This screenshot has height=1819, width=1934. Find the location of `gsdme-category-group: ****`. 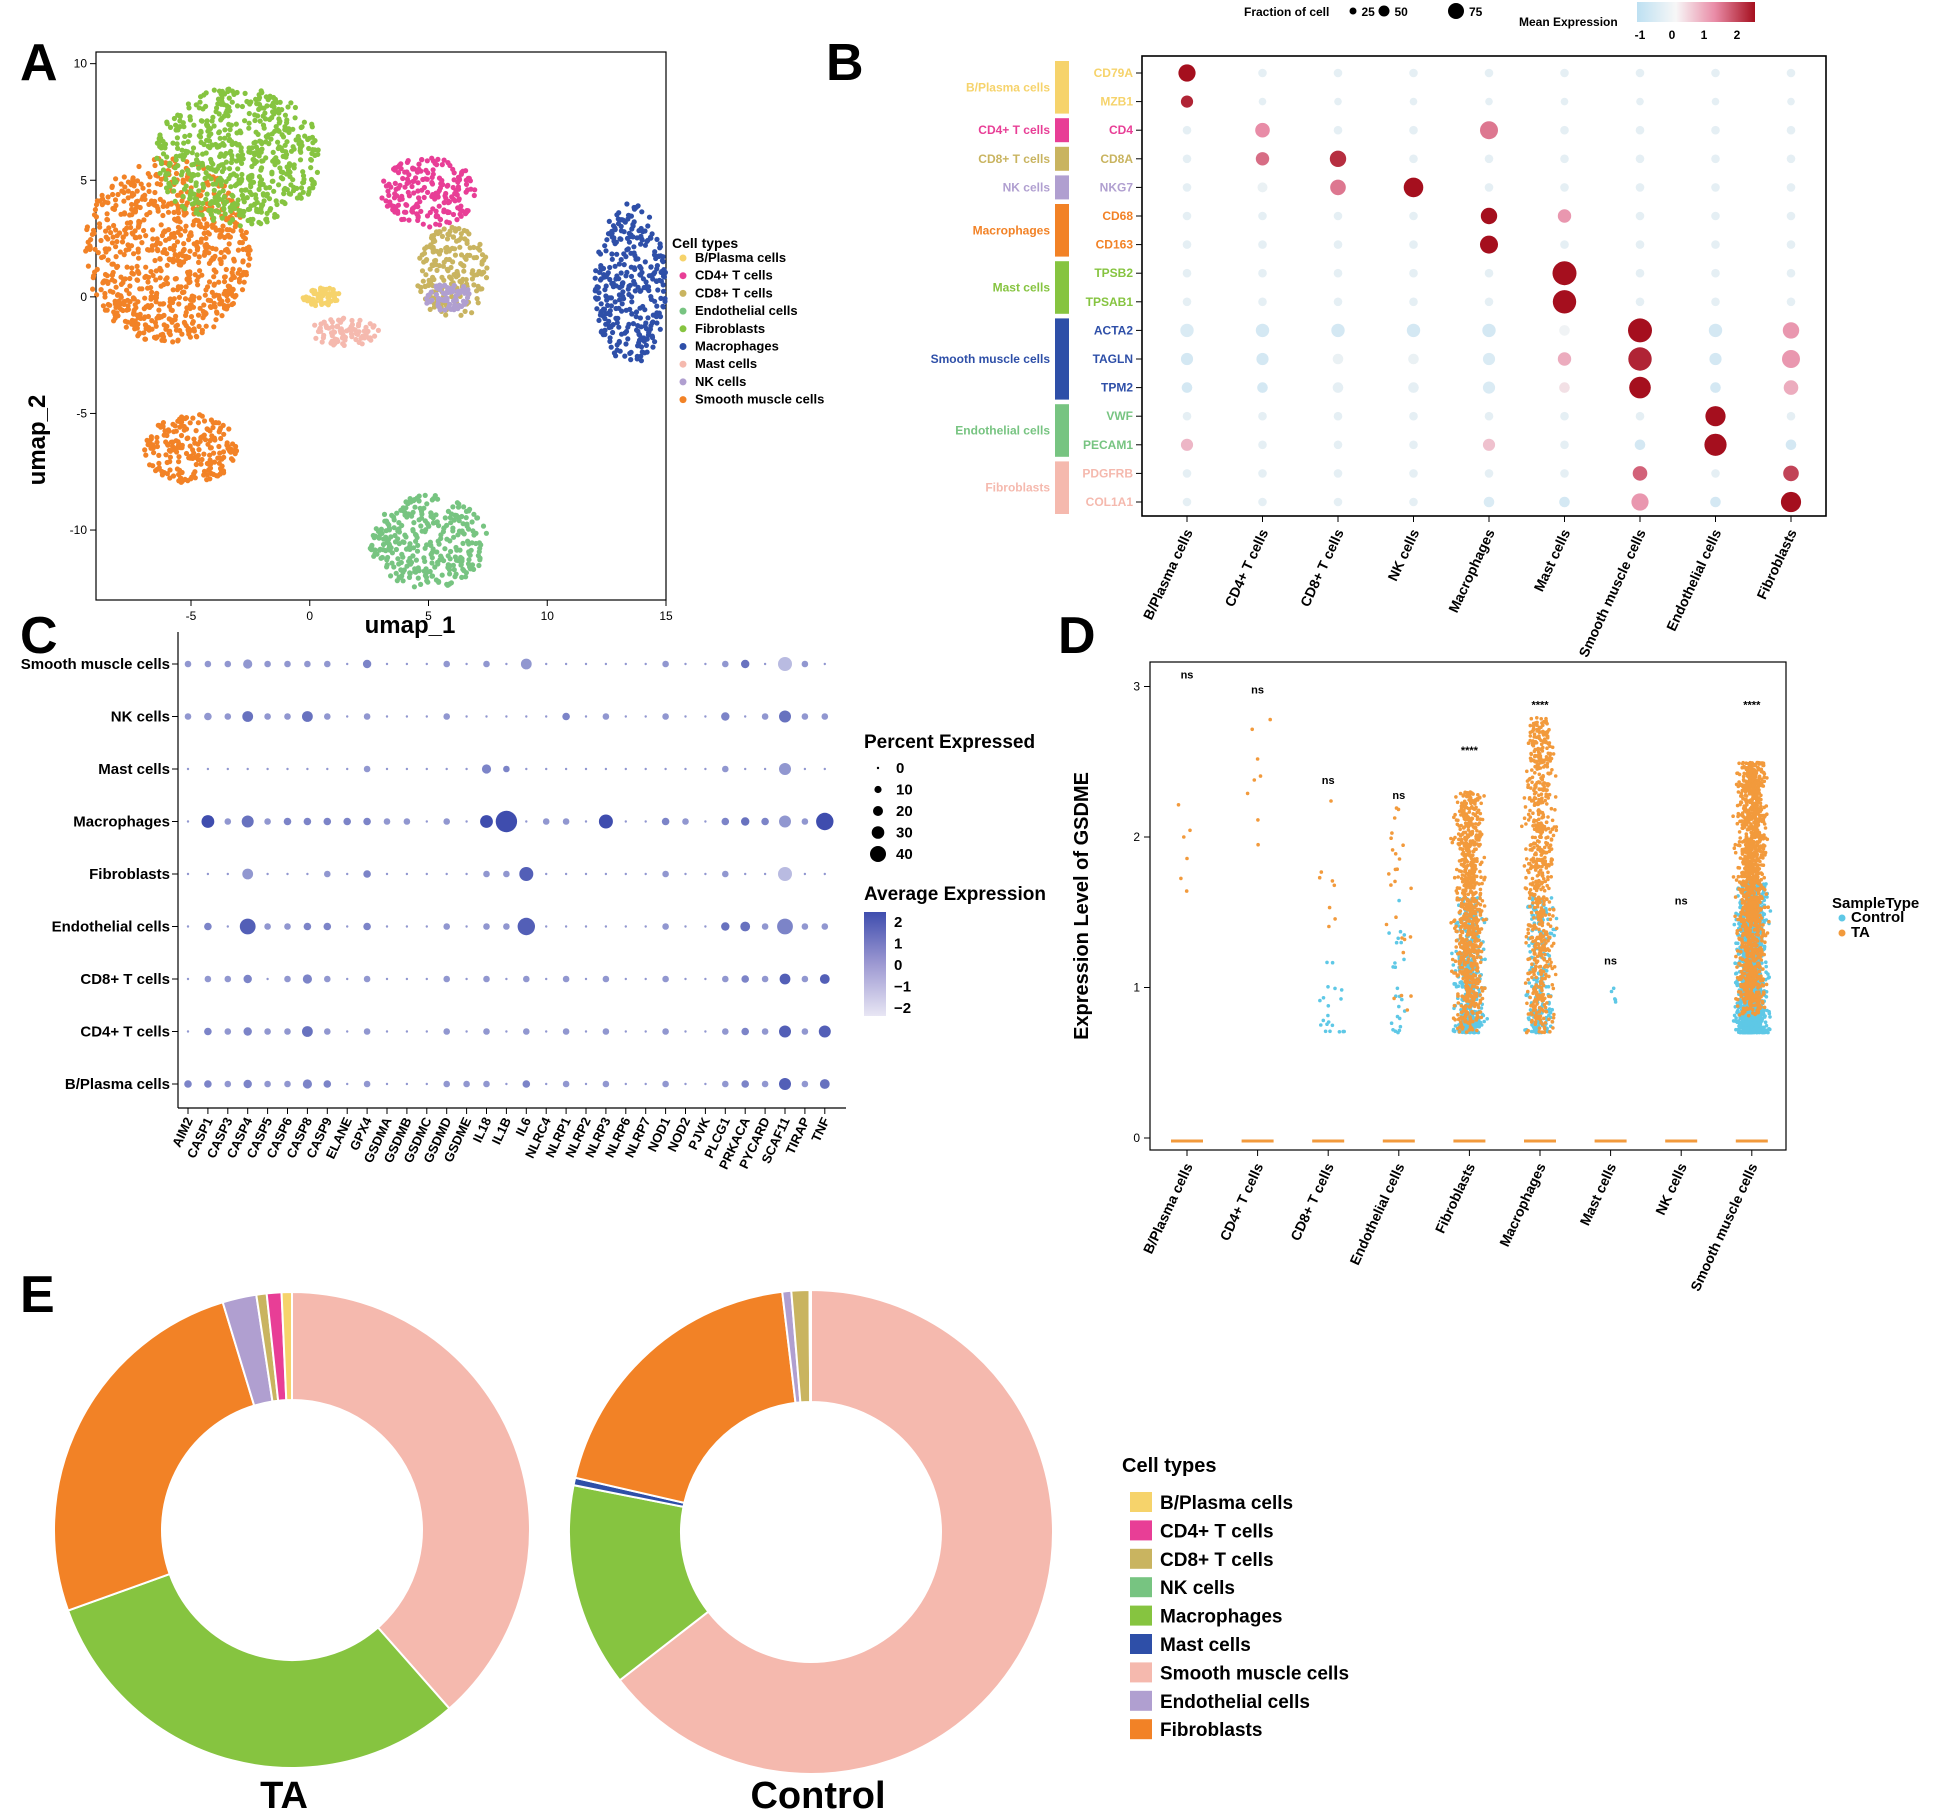

gsdme-category-group: **** is located at coordinates (1539, 921).